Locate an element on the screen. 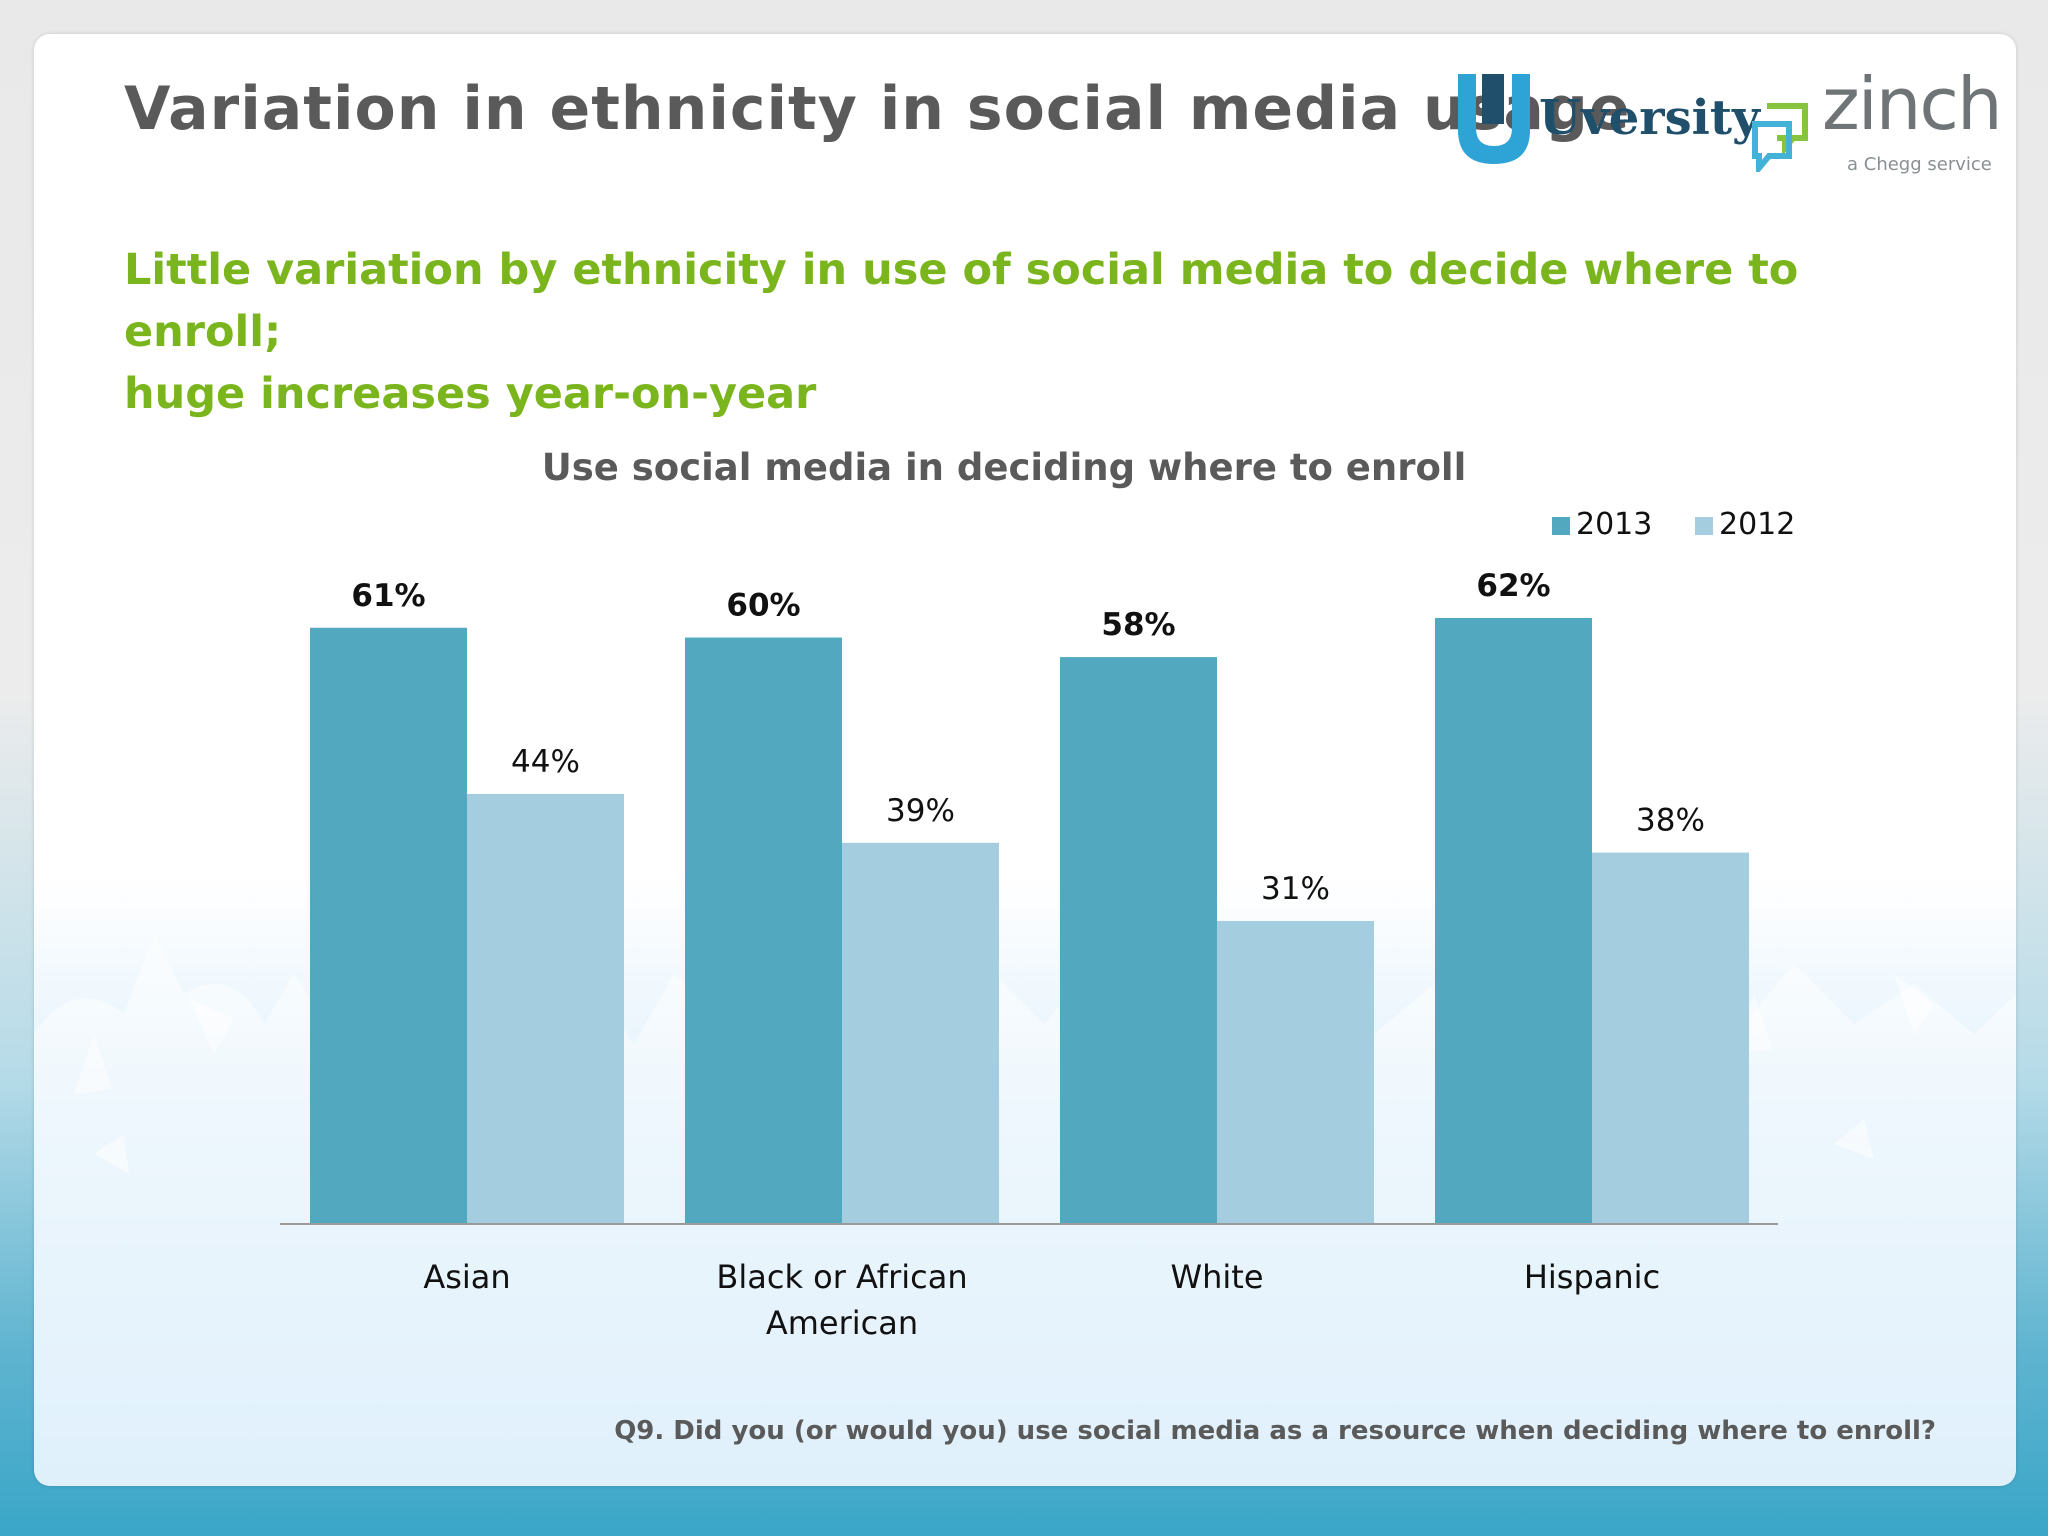  legend-label-2012: 2012 is located at coordinates (1757, 524).